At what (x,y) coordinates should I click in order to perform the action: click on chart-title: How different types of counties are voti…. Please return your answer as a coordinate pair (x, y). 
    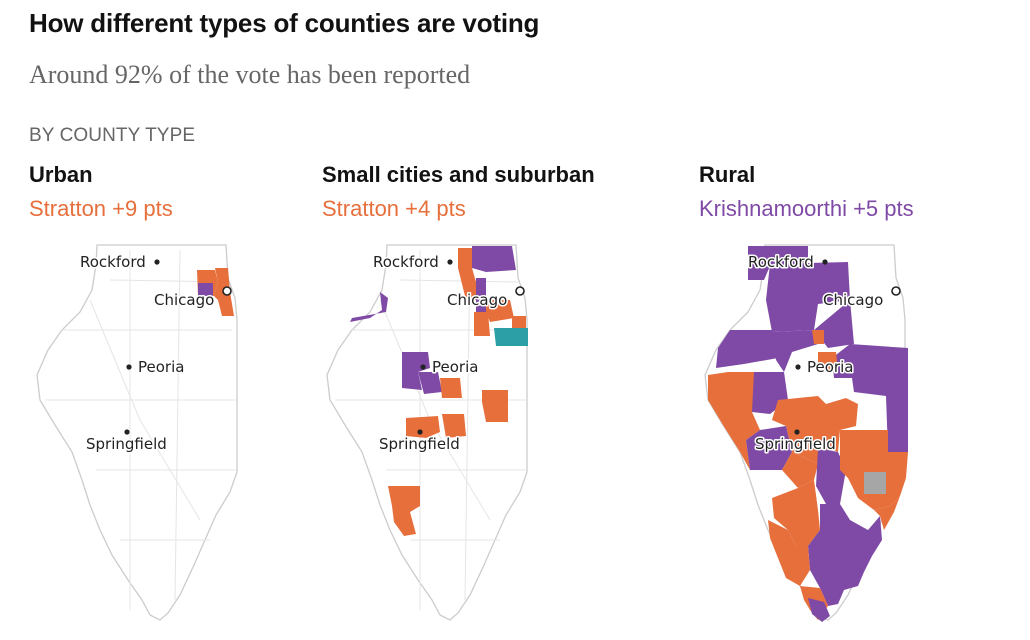
    Looking at the image, I should click on (284, 23).